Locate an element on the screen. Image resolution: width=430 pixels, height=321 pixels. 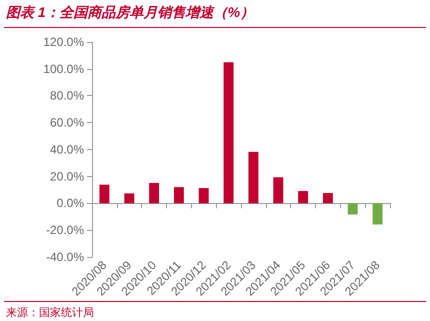
y-tick-label: -40.0% is located at coordinates (65, 257).